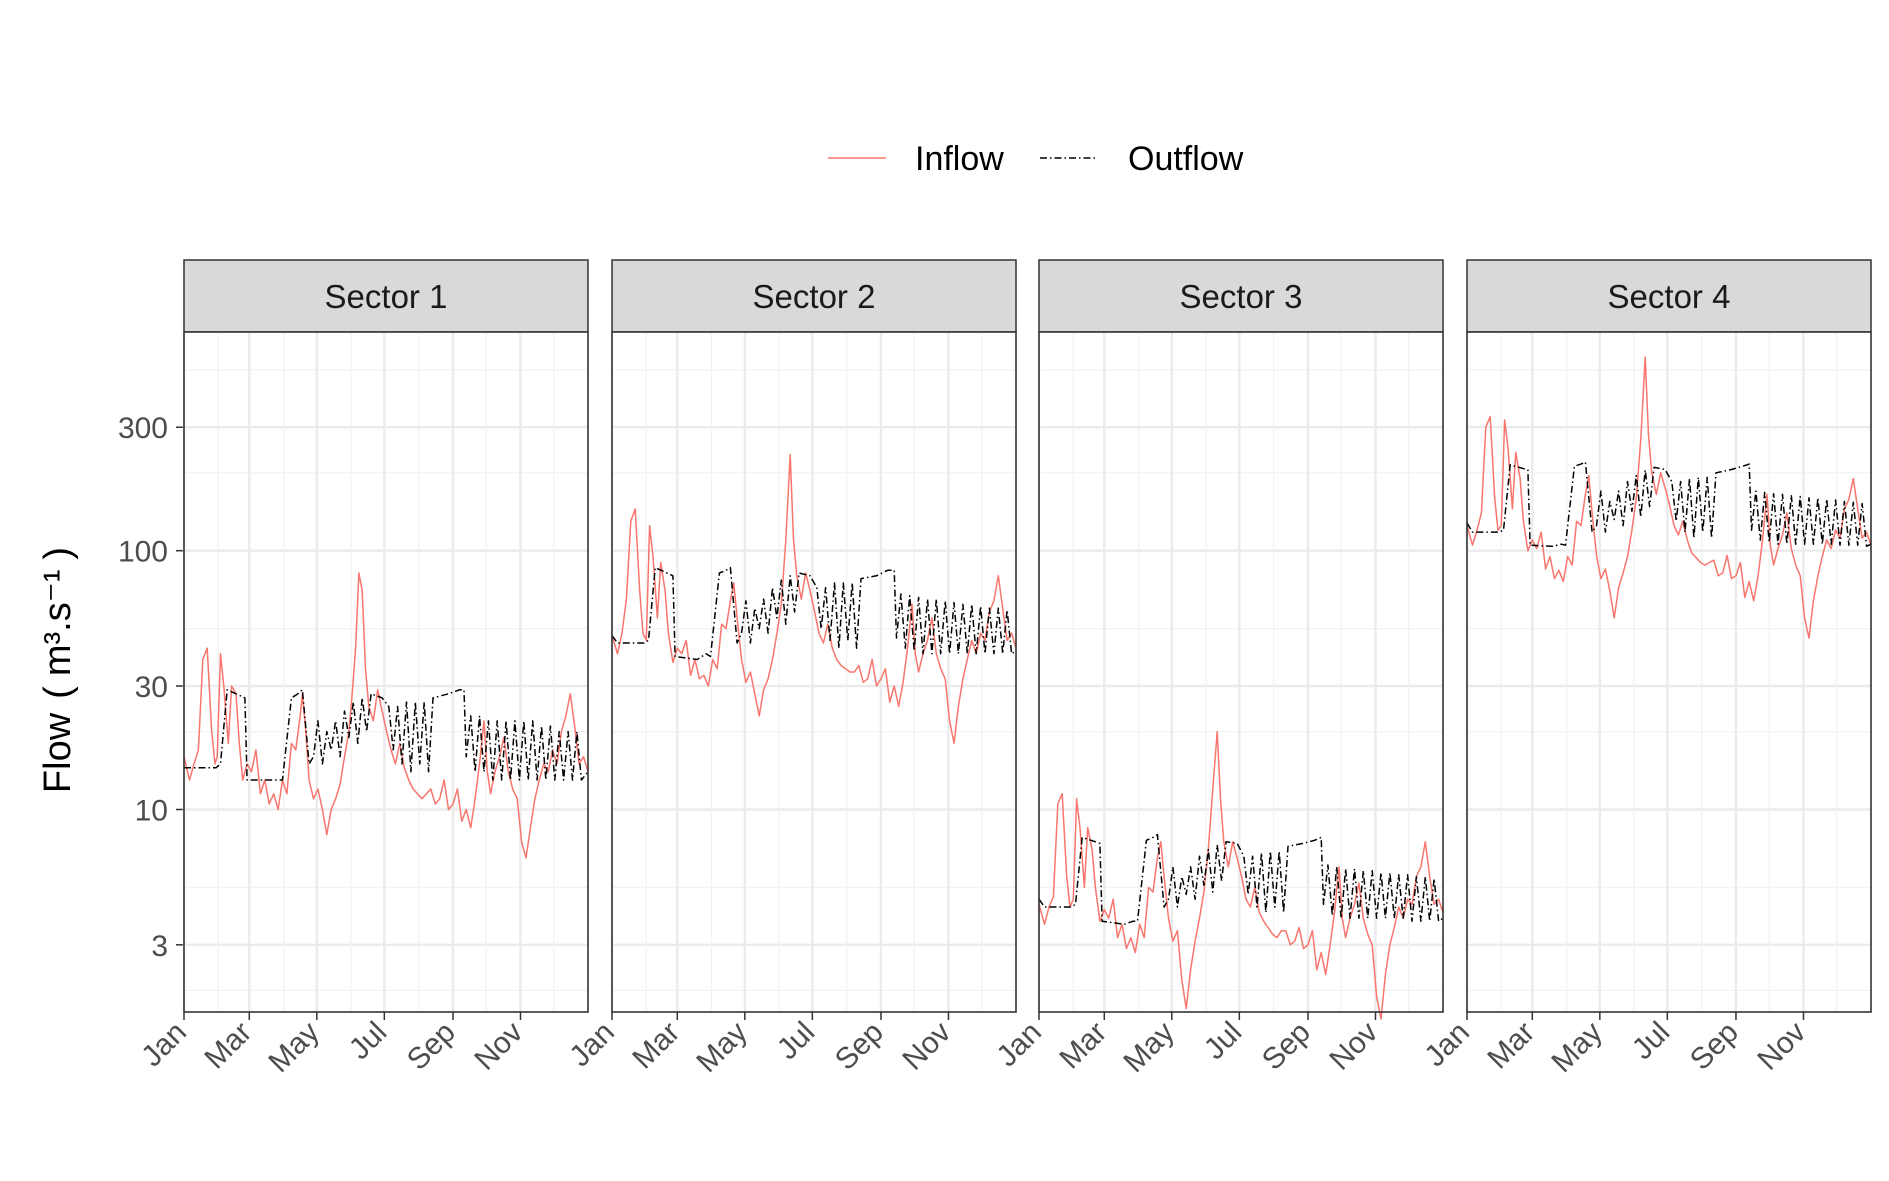 The image size is (1889, 1181). What do you see at coordinates (58, 553) in the screenshot?
I see `y-axis-unit-close-paren: )` at bounding box center [58, 553].